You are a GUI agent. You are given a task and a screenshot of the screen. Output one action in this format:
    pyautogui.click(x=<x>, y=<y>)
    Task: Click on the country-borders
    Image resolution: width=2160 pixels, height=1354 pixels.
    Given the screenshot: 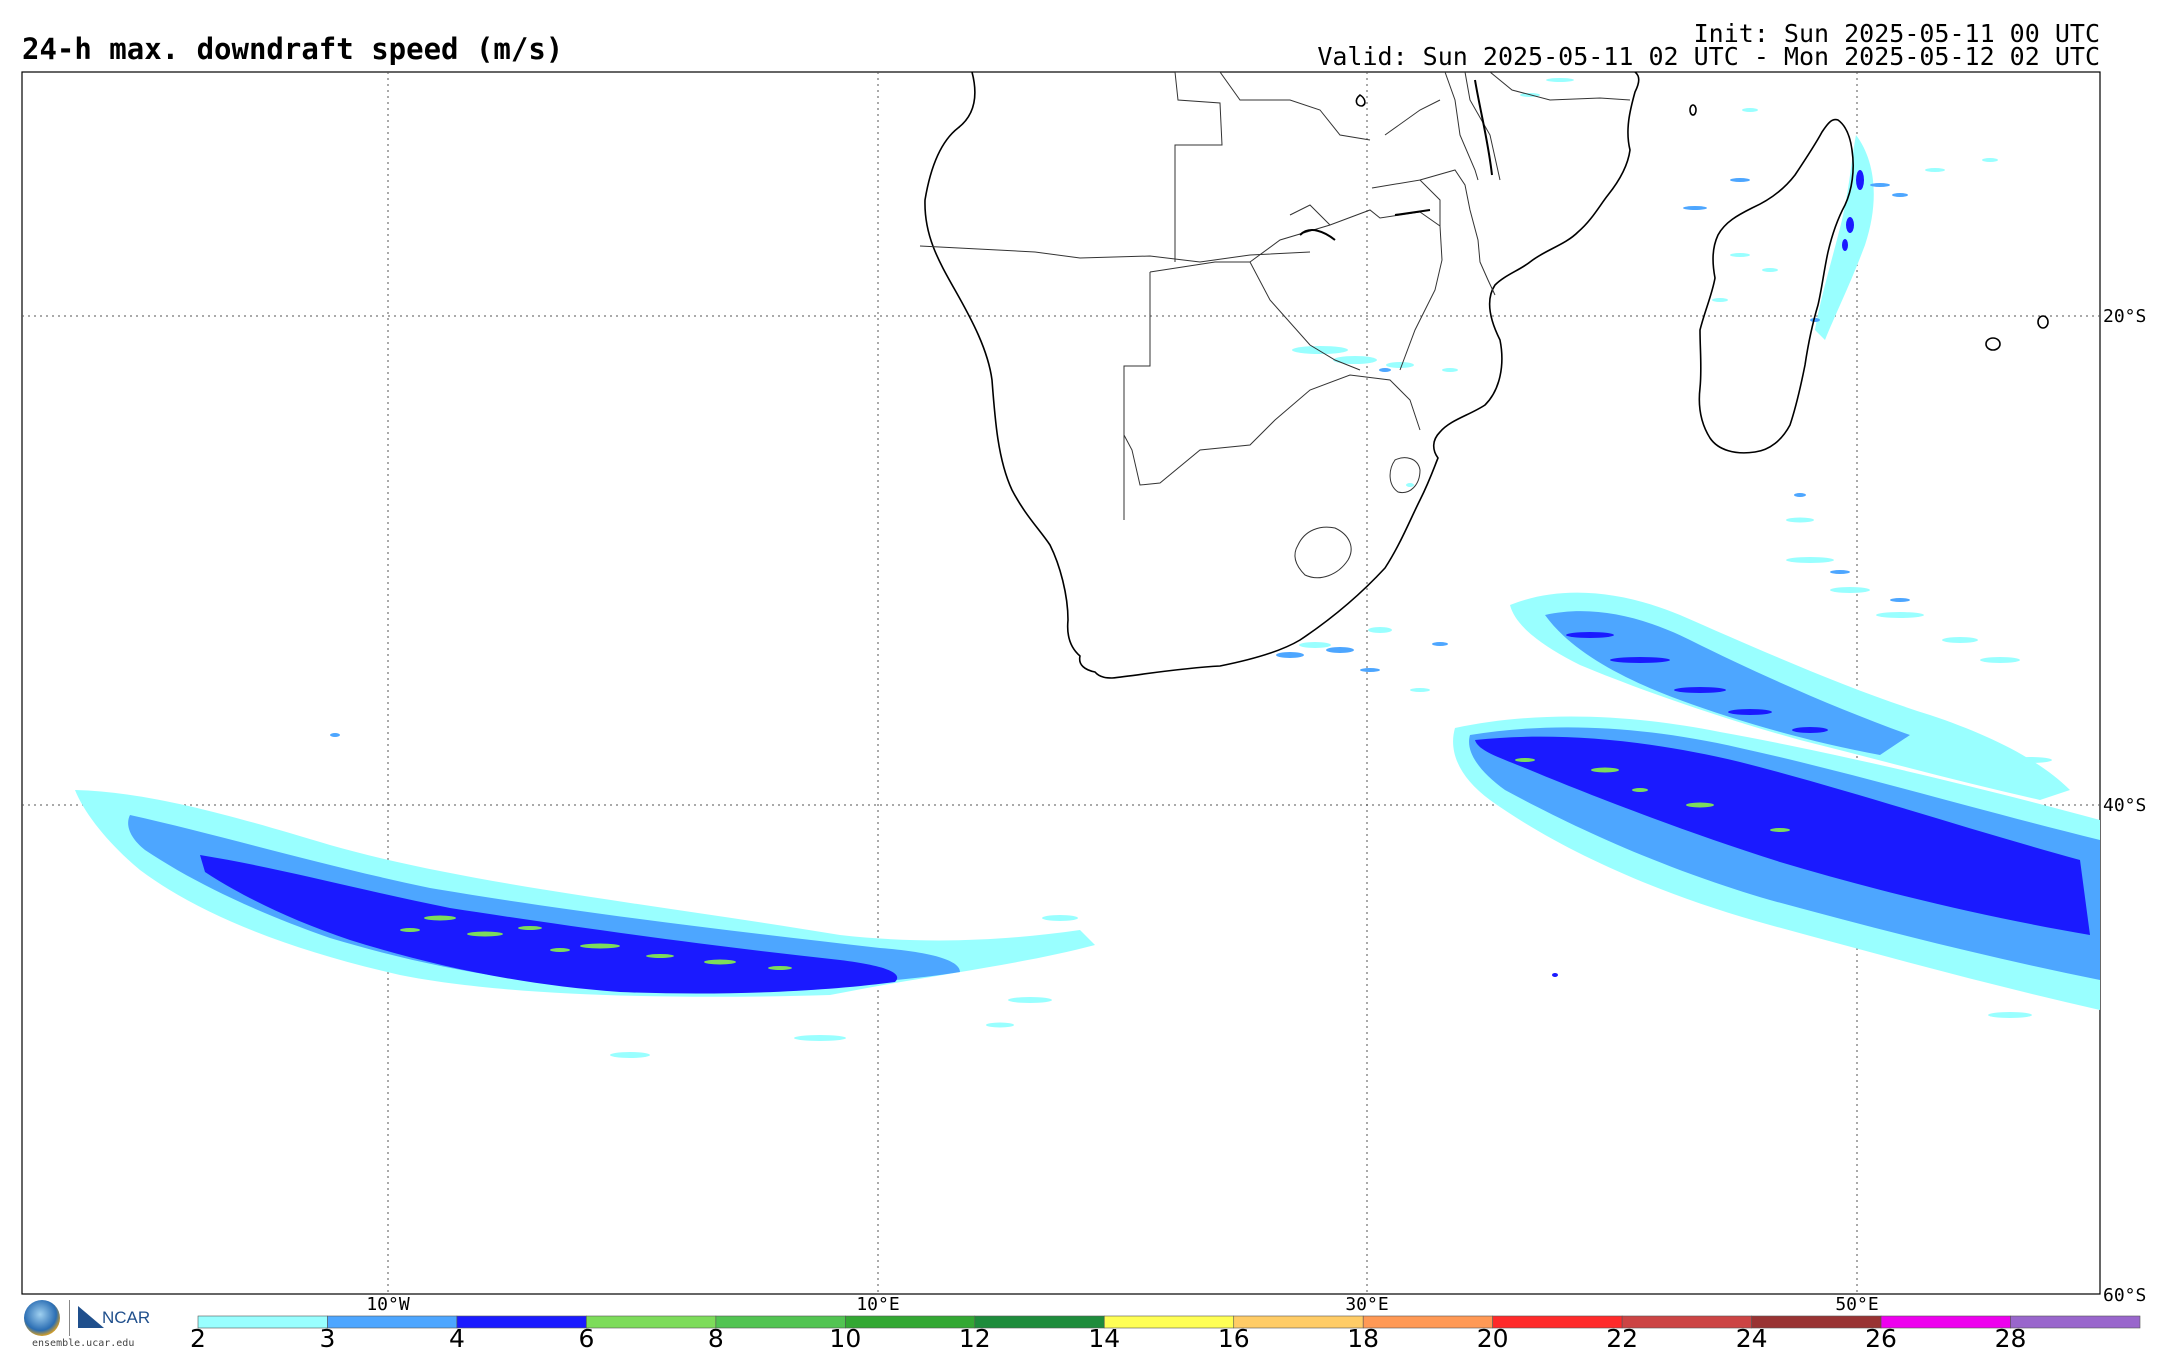 What is the action you would take?
    pyautogui.click(x=1275, y=325)
    